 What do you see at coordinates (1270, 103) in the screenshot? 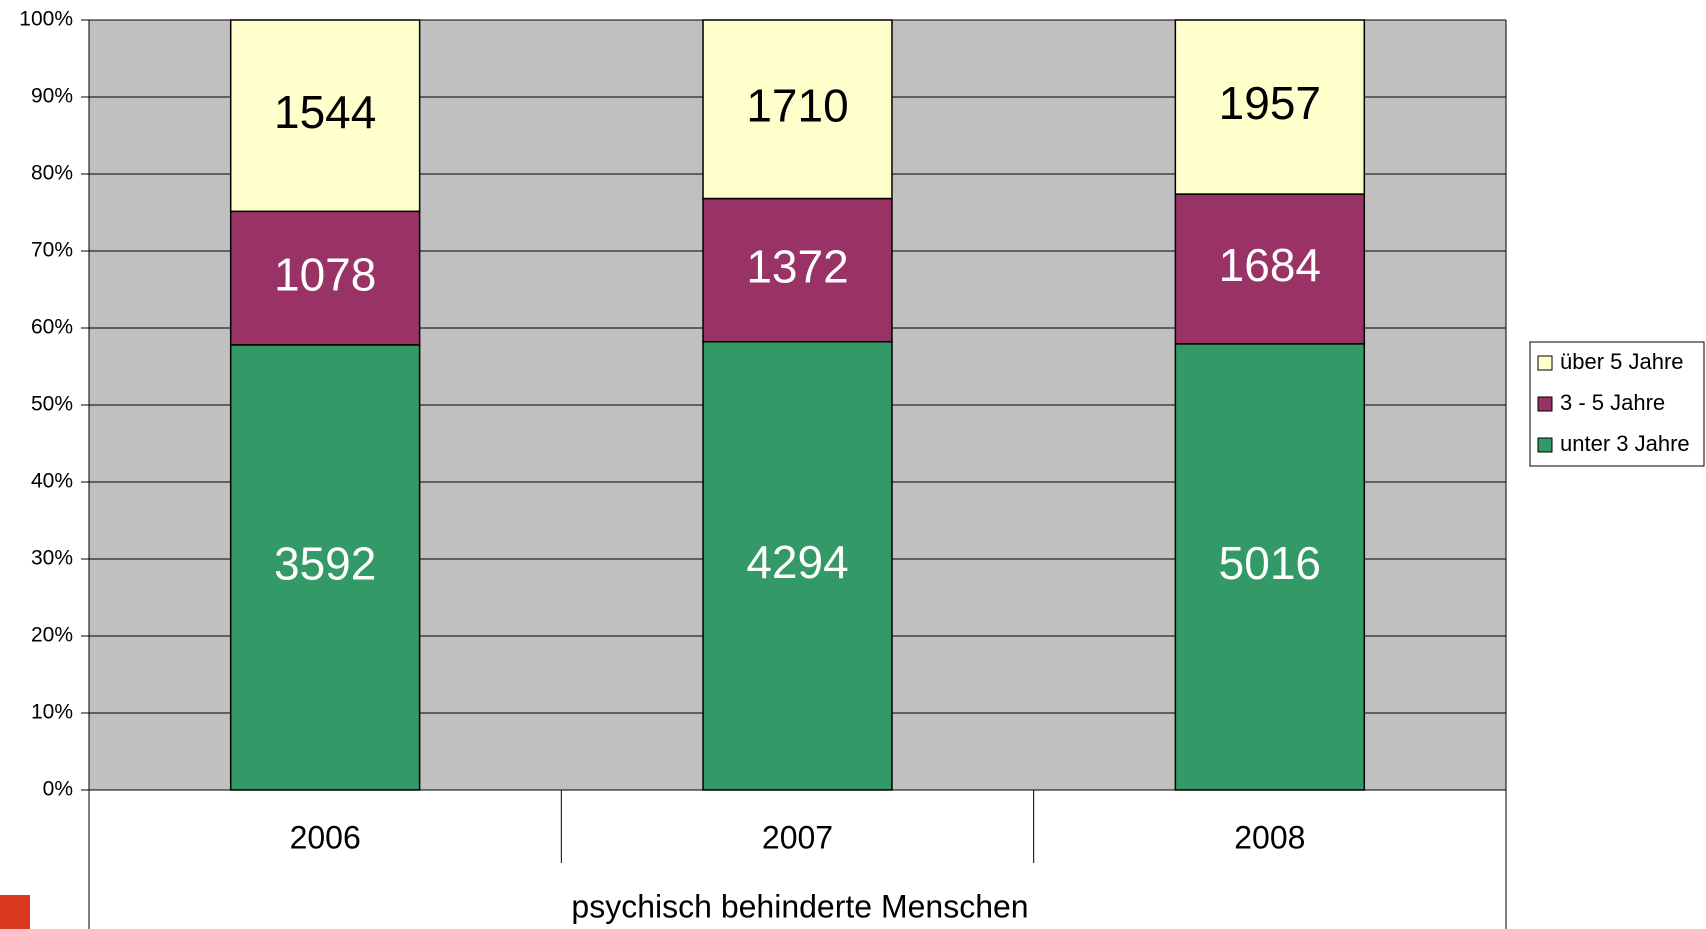
I see `data-label: 1957` at bounding box center [1270, 103].